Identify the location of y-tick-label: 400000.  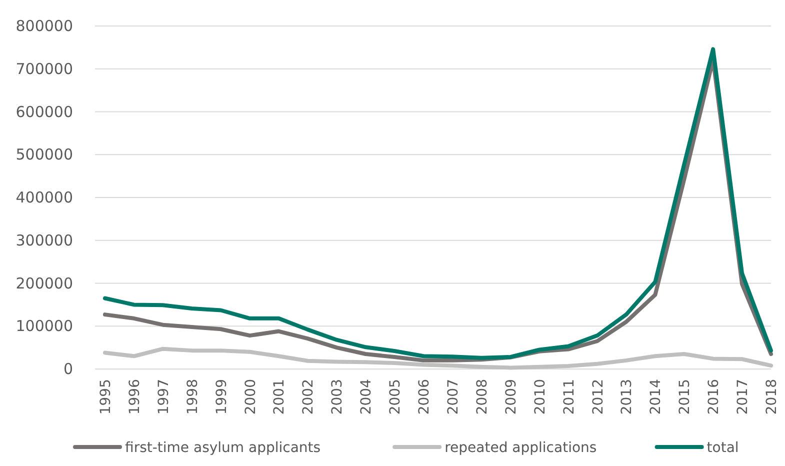
(44, 197).